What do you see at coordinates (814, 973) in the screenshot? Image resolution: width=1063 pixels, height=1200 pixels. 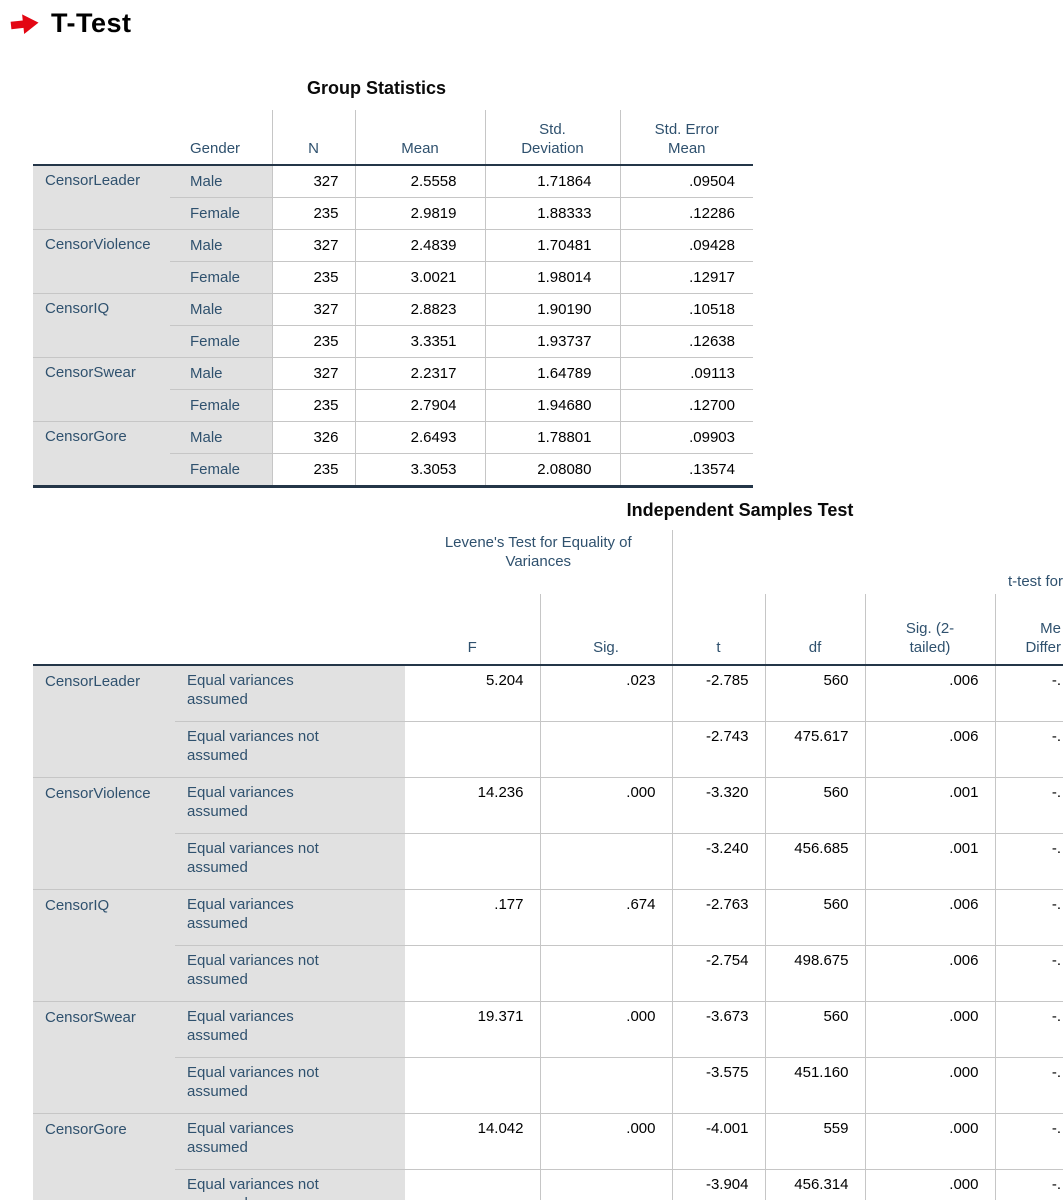 I see `cell-df: 498.675` at bounding box center [814, 973].